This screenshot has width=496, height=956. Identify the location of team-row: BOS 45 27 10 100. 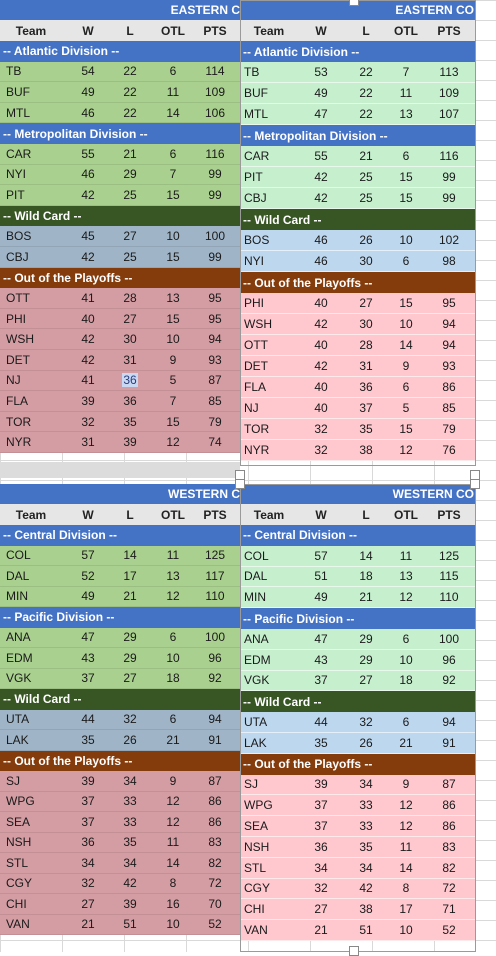
(121, 236).